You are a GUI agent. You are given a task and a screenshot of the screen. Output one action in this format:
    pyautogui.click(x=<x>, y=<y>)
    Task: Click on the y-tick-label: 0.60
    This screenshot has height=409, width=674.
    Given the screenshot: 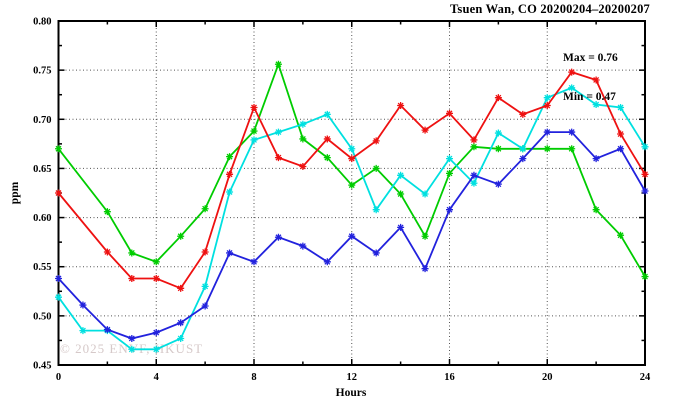 What is the action you would take?
    pyautogui.click(x=42, y=218)
    